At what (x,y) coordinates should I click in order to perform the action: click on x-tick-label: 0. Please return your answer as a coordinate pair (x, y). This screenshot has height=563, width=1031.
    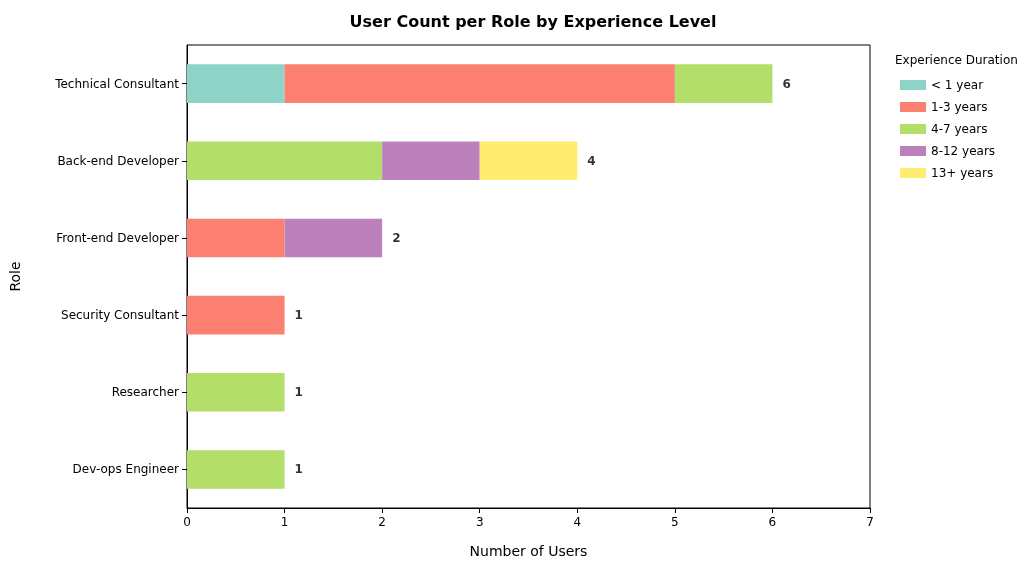
    Looking at the image, I should click on (187, 522).